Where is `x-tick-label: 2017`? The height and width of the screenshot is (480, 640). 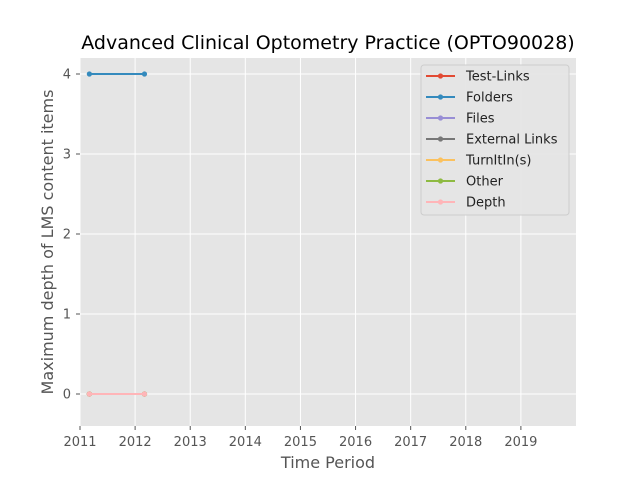
x-tick-label: 2017 is located at coordinates (410, 442).